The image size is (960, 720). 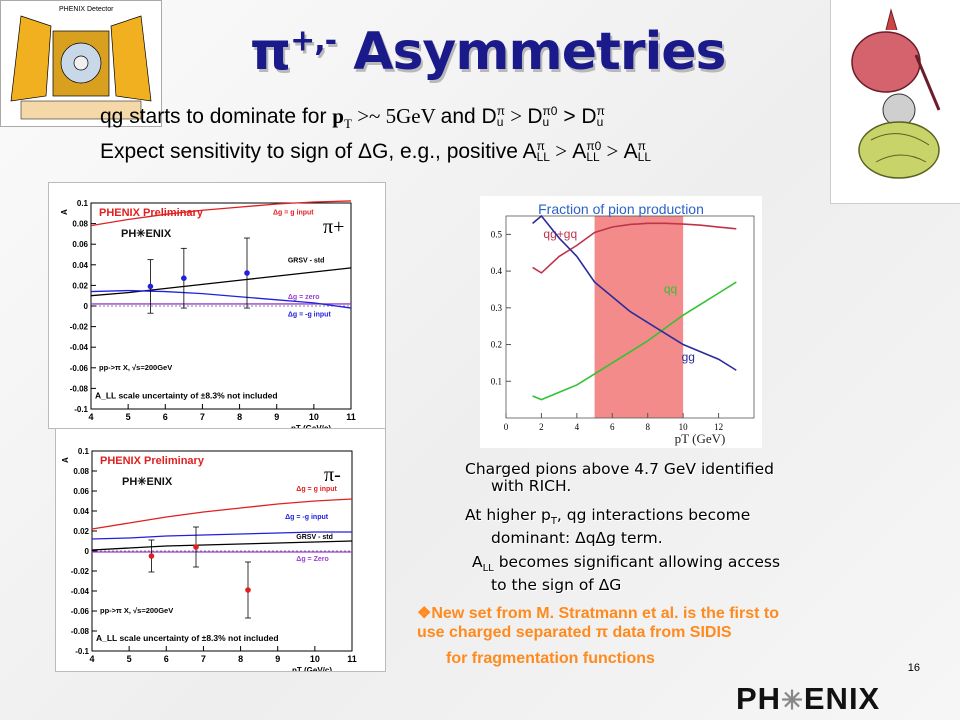 What do you see at coordinates (304, 297) in the screenshot?
I see `curve-label-2: Δg = zero` at bounding box center [304, 297].